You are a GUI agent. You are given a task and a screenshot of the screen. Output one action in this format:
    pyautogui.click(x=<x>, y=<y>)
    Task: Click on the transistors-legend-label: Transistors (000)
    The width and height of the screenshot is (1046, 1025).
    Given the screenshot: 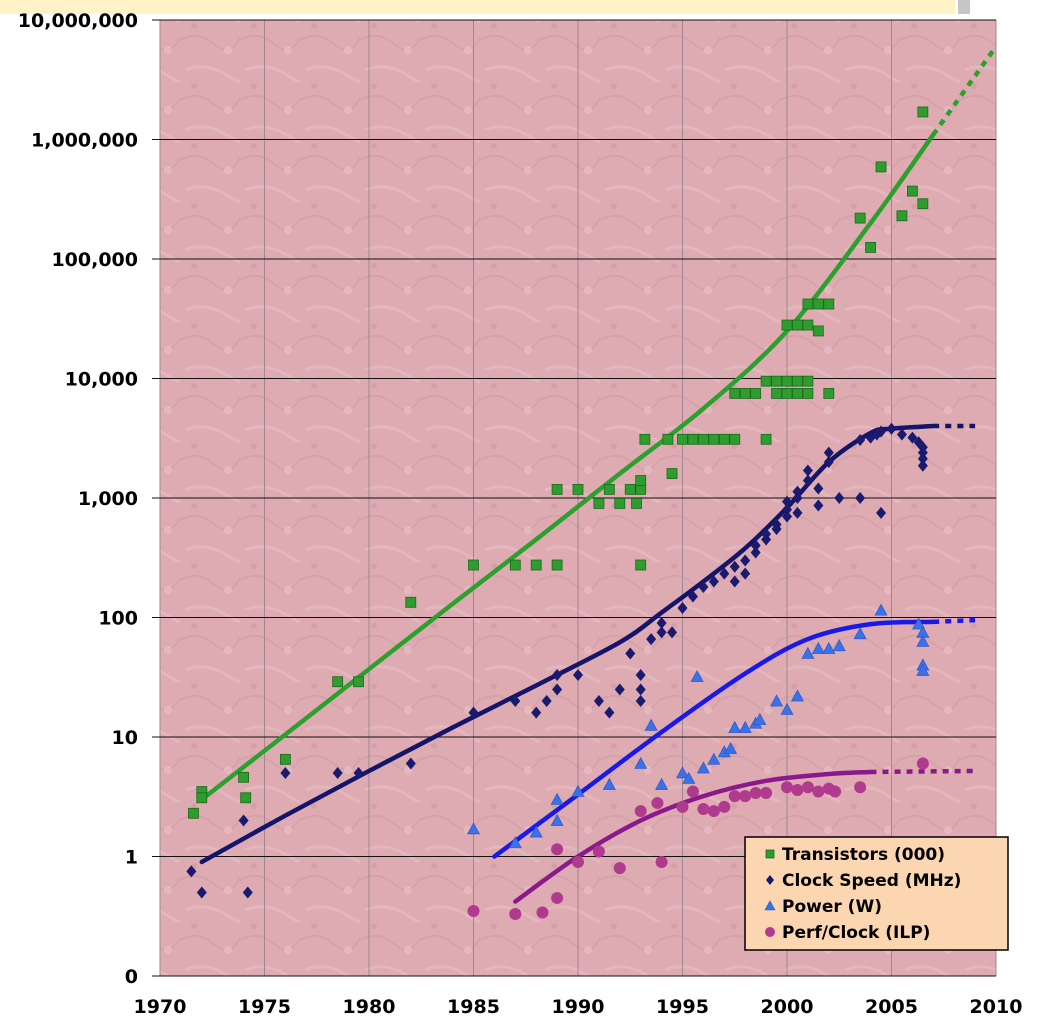 What is the action you would take?
    pyautogui.click(x=863, y=855)
    